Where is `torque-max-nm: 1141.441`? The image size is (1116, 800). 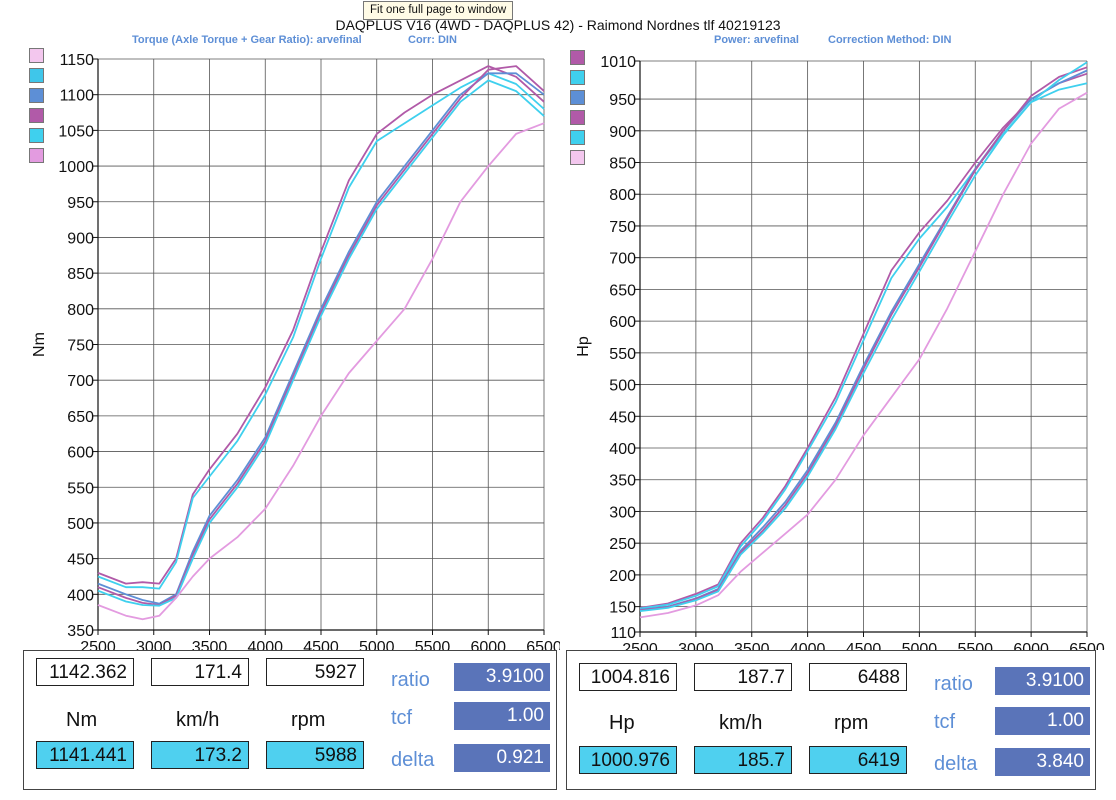 torque-max-nm: 1141.441 is located at coordinates (85, 755).